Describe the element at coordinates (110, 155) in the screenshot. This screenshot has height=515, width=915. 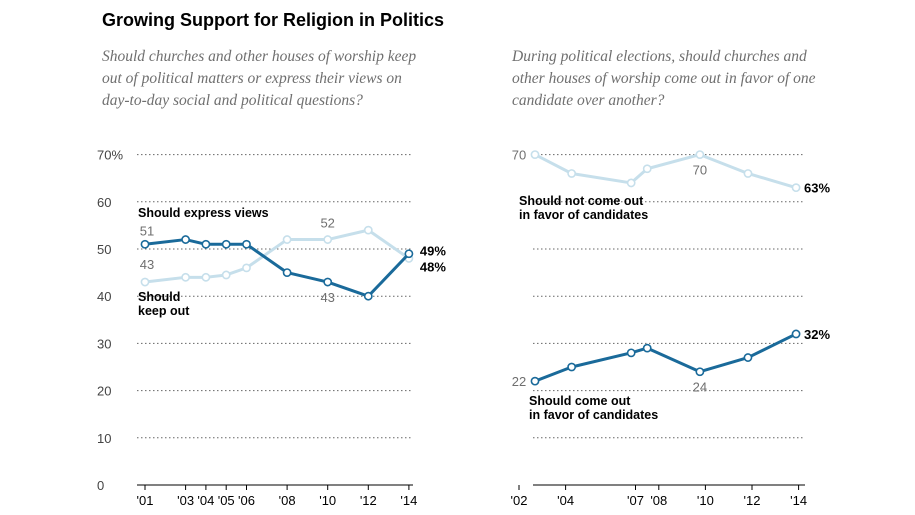
I see `left-y-tick-label: 70%` at that location.